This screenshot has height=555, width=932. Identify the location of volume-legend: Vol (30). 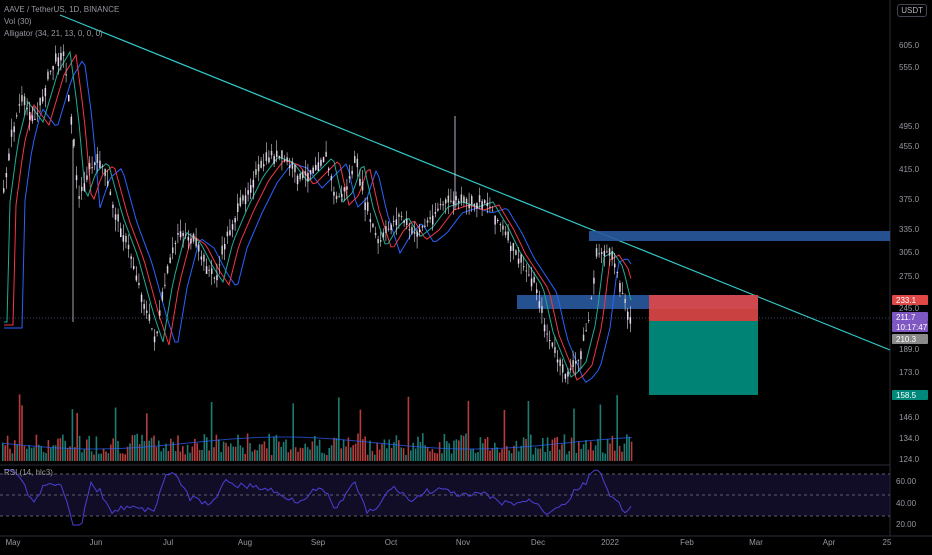
(18, 21).